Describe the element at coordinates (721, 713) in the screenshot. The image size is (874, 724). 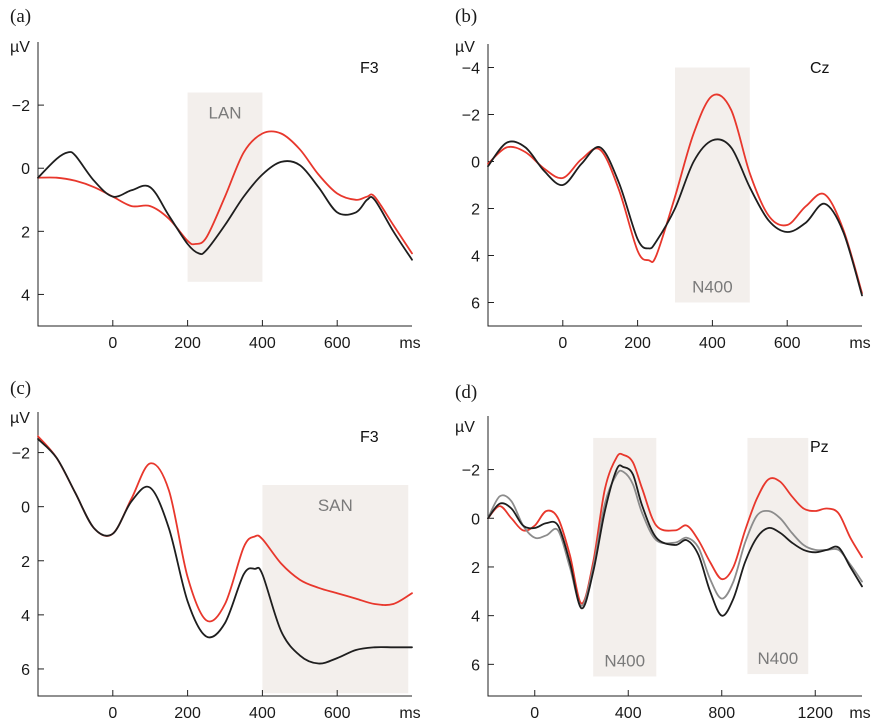
I see `x-tick-label: 800` at that location.